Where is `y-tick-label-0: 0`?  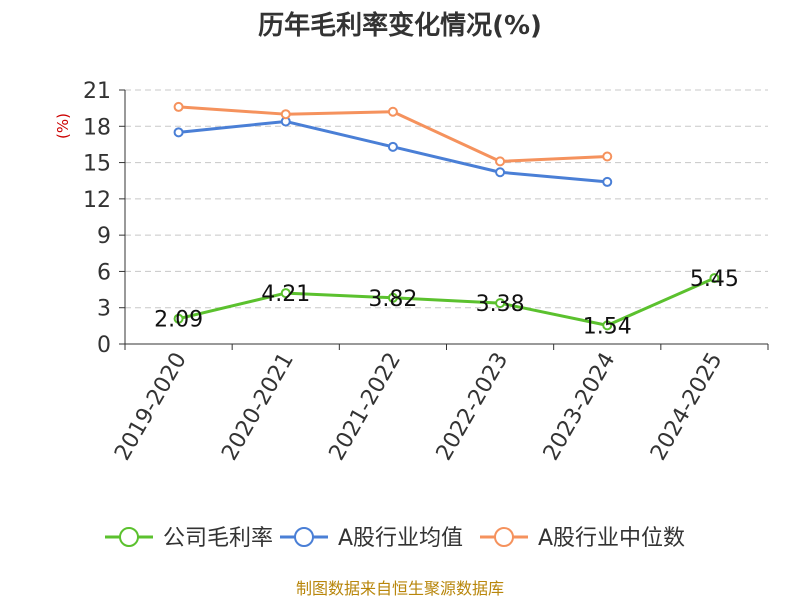 y-tick-label-0: 0 is located at coordinates (104, 345).